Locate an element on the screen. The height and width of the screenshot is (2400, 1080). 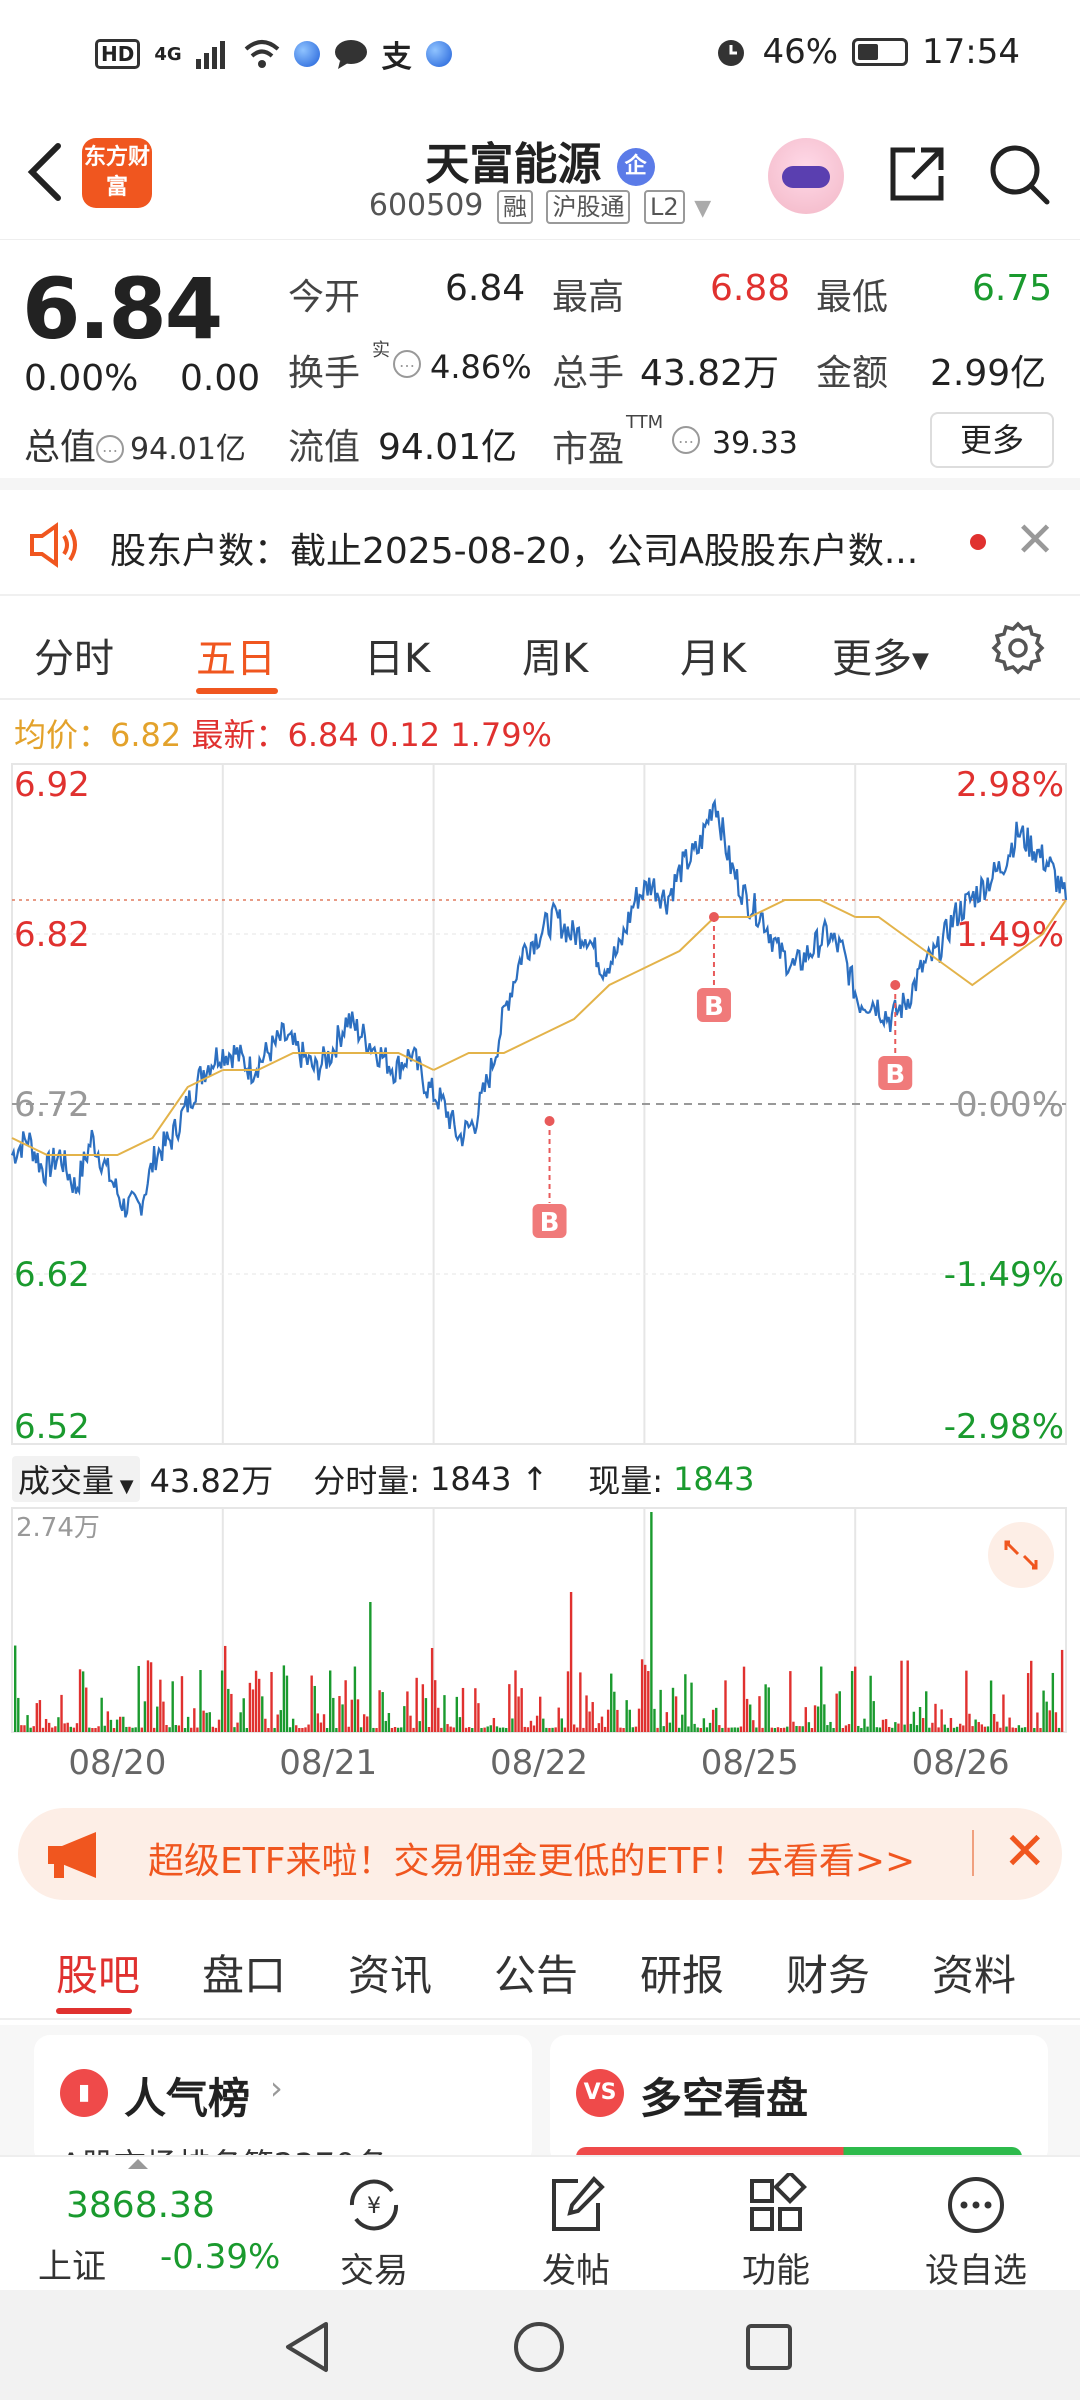
nav-trade: ¥ 交易 is located at coordinates (374, 2232).